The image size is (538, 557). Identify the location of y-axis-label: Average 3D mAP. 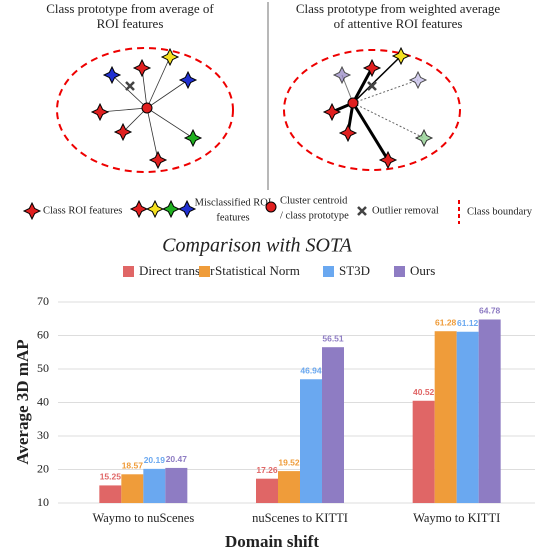
(22, 401).